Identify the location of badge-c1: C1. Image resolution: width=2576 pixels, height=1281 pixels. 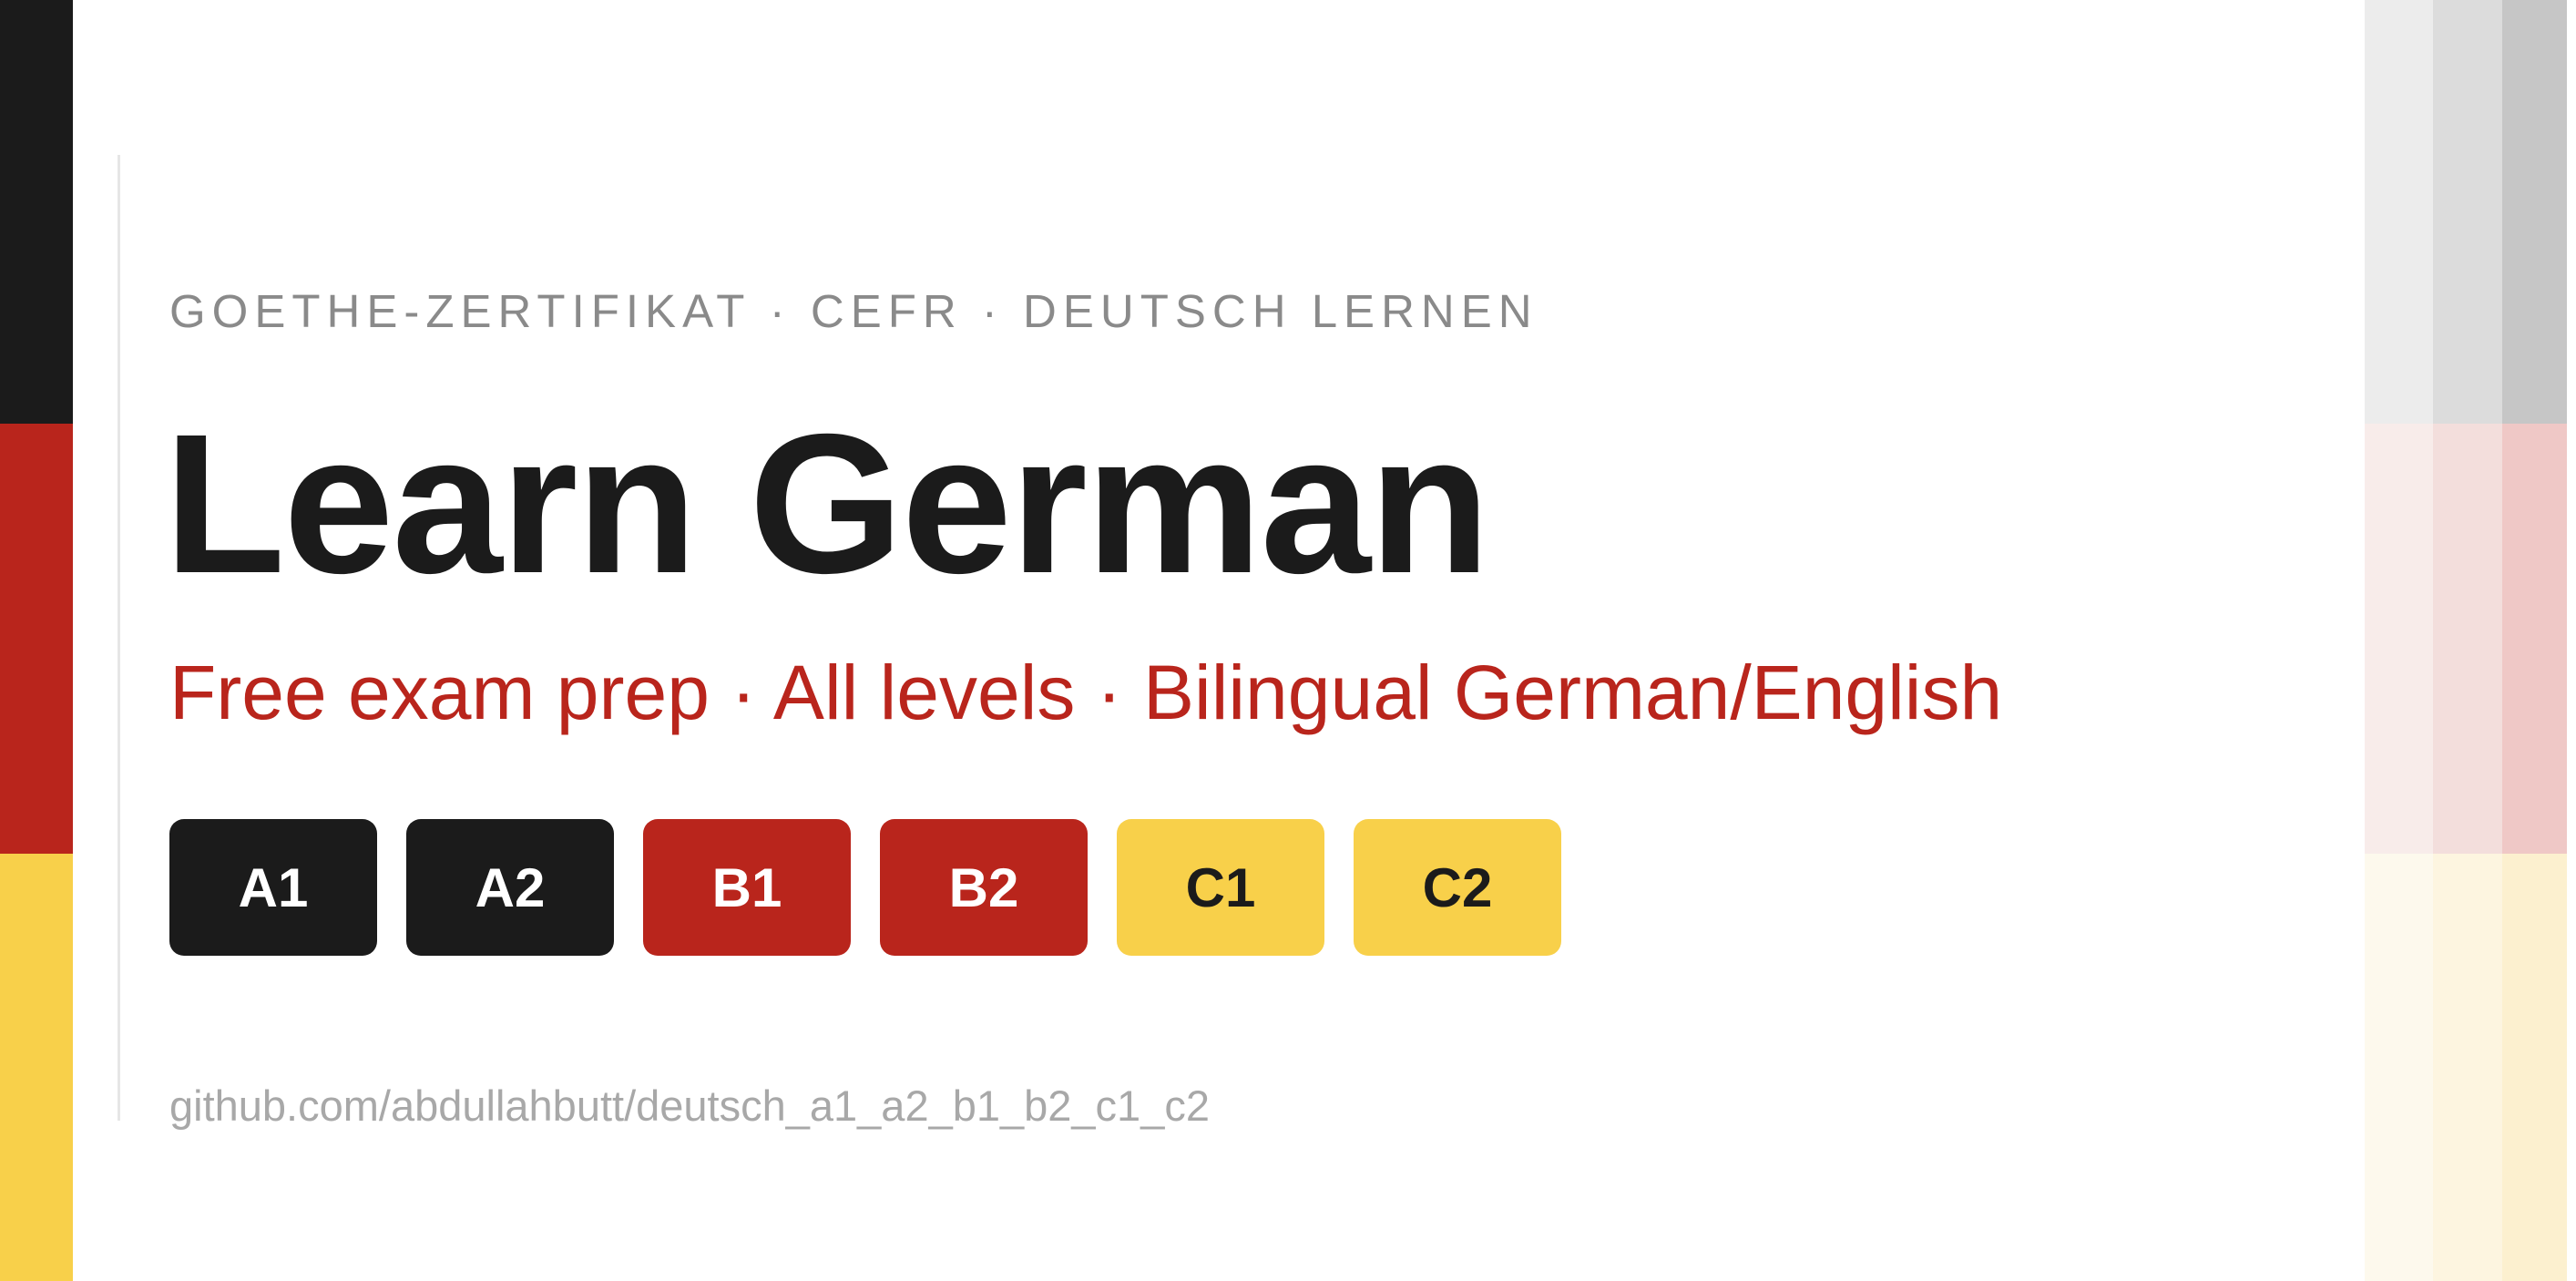
(1220, 888).